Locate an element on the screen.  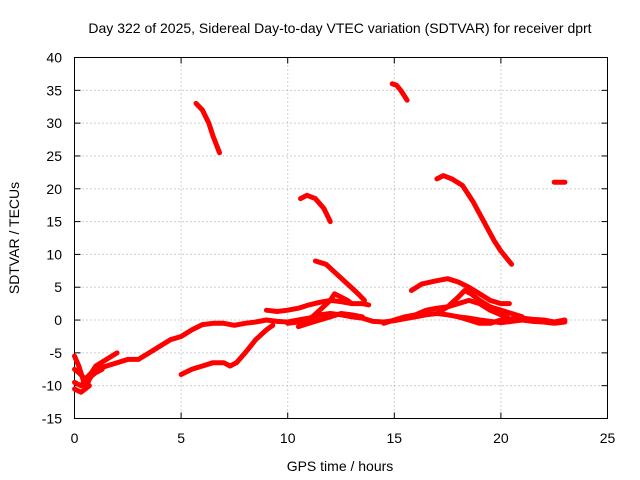
y-tick-label: -5 is located at coordinates (56, 353).